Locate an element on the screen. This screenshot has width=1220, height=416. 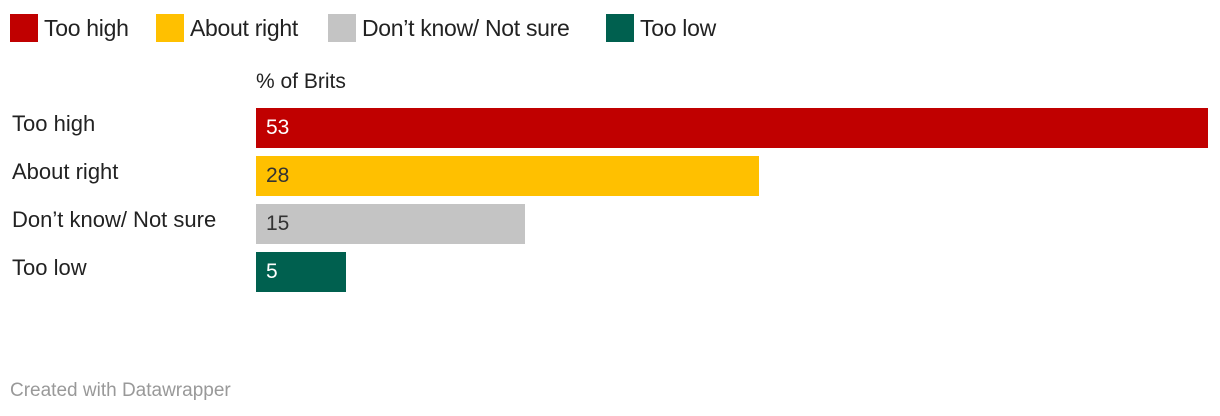
category-label: Don’t know/ Not sure is located at coordinates (114, 219).